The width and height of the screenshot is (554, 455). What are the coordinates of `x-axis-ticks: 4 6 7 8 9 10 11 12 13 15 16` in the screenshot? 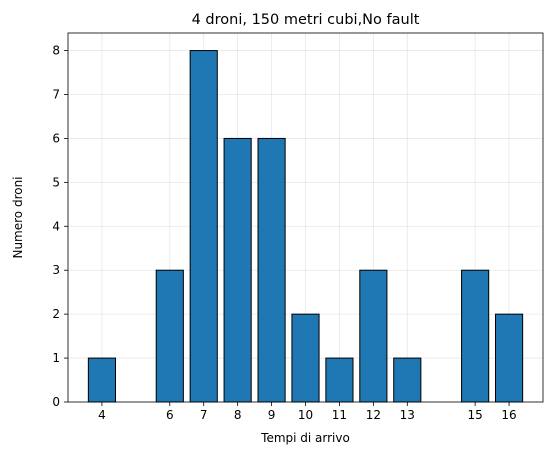 It's located at (307, 412).